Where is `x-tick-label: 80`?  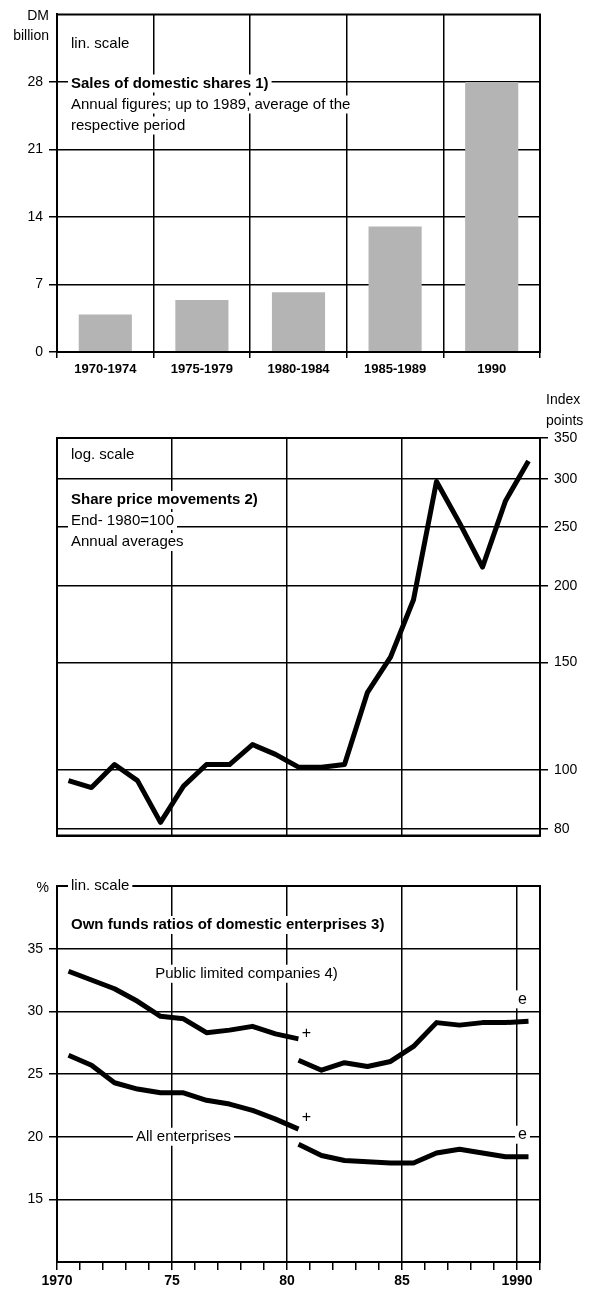 x-tick-label: 80 is located at coordinates (287, 1280).